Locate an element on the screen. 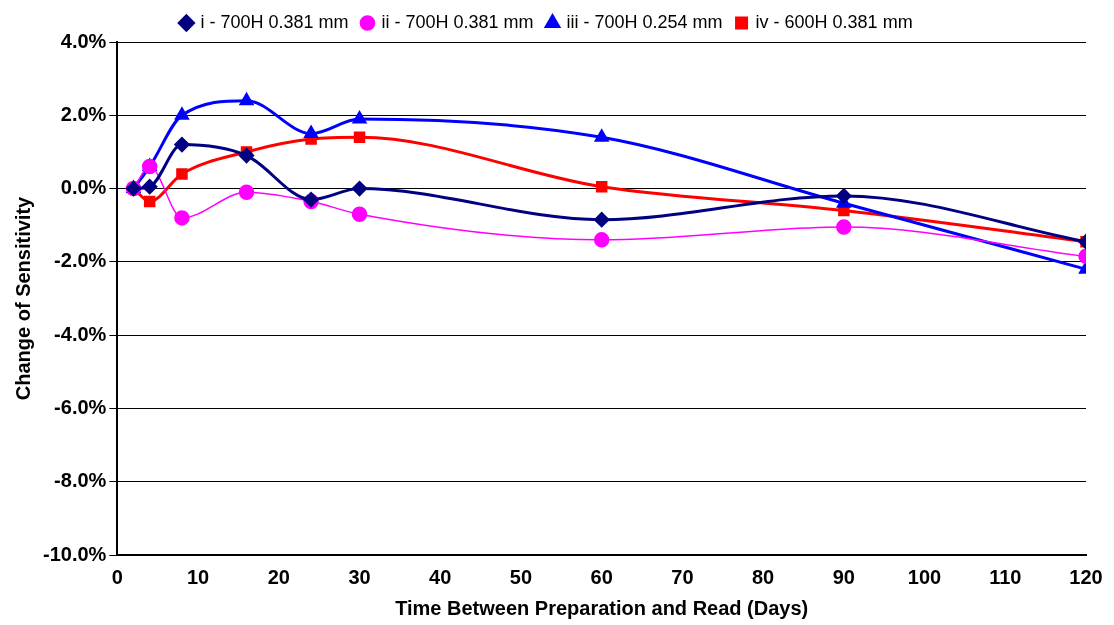 The image size is (1114, 625). x-tick-label: 30 is located at coordinates (359, 576).